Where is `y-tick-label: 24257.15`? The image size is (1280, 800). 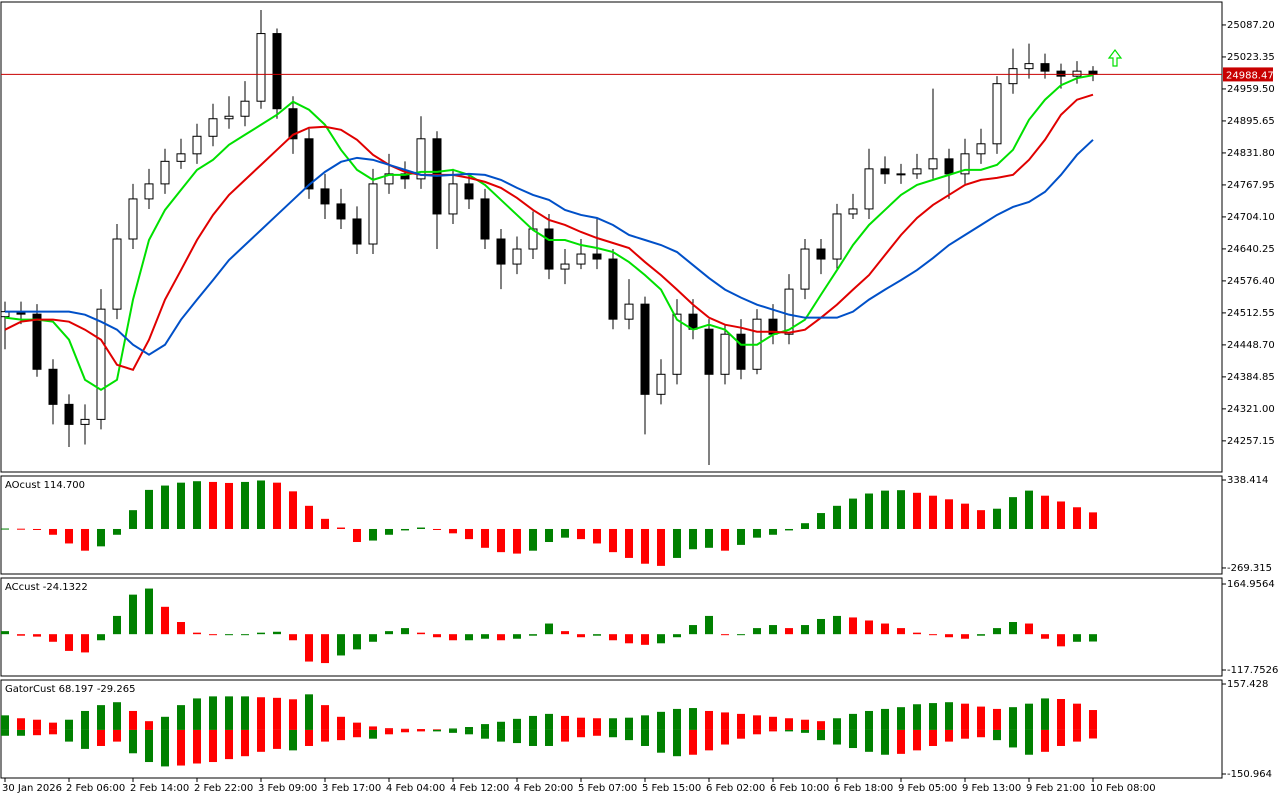 y-tick-label: 24257.15 is located at coordinates (1251, 441).